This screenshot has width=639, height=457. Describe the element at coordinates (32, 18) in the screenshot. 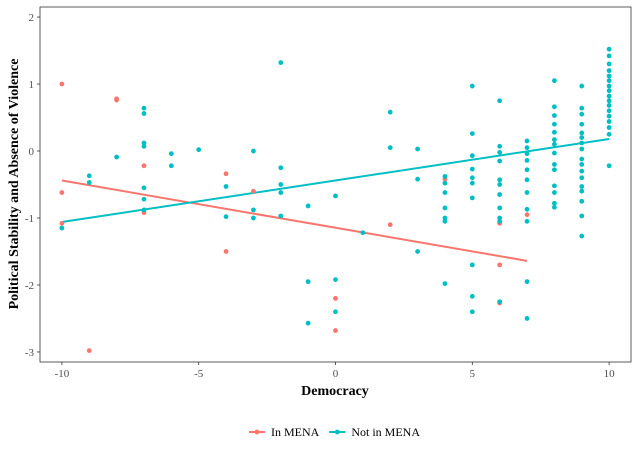

I see `y-tick-label: 2` at that location.